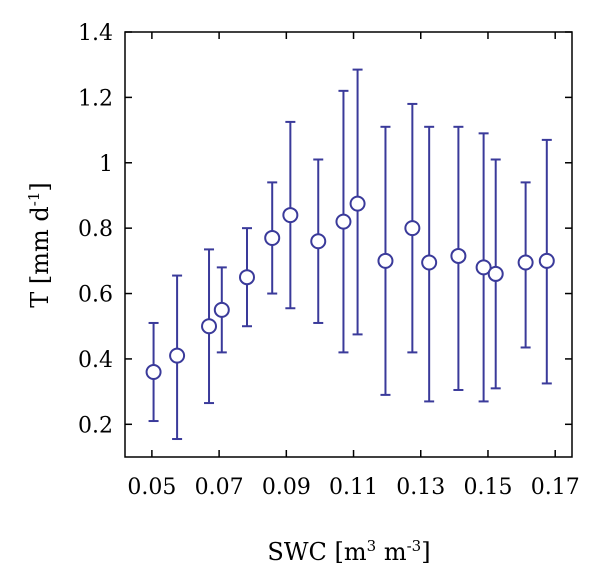 The image size is (600, 586). What do you see at coordinates (348, 551) in the screenshot?
I see `x-axis-label: SWC [m3 m-3]` at bounding box center [348, 551].